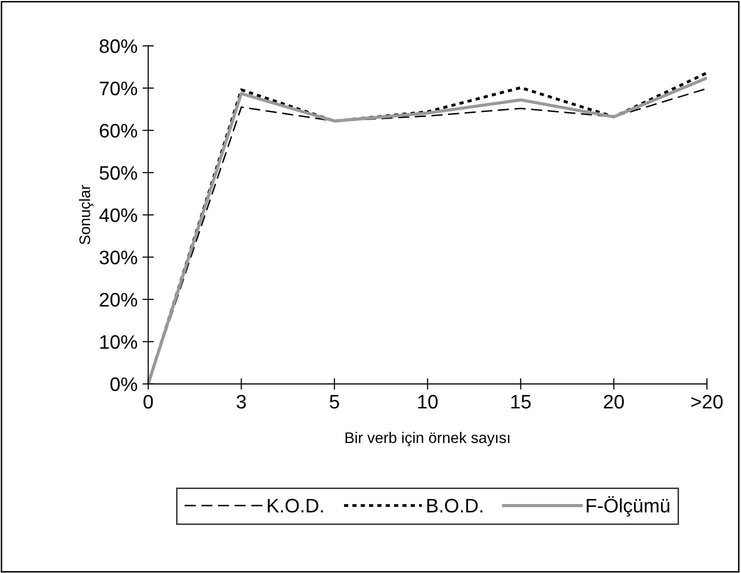  What do you see at coordinates (614, 401) in the screenshot?
I see `x-tick-label: 20` at bounding box center [614, 401].